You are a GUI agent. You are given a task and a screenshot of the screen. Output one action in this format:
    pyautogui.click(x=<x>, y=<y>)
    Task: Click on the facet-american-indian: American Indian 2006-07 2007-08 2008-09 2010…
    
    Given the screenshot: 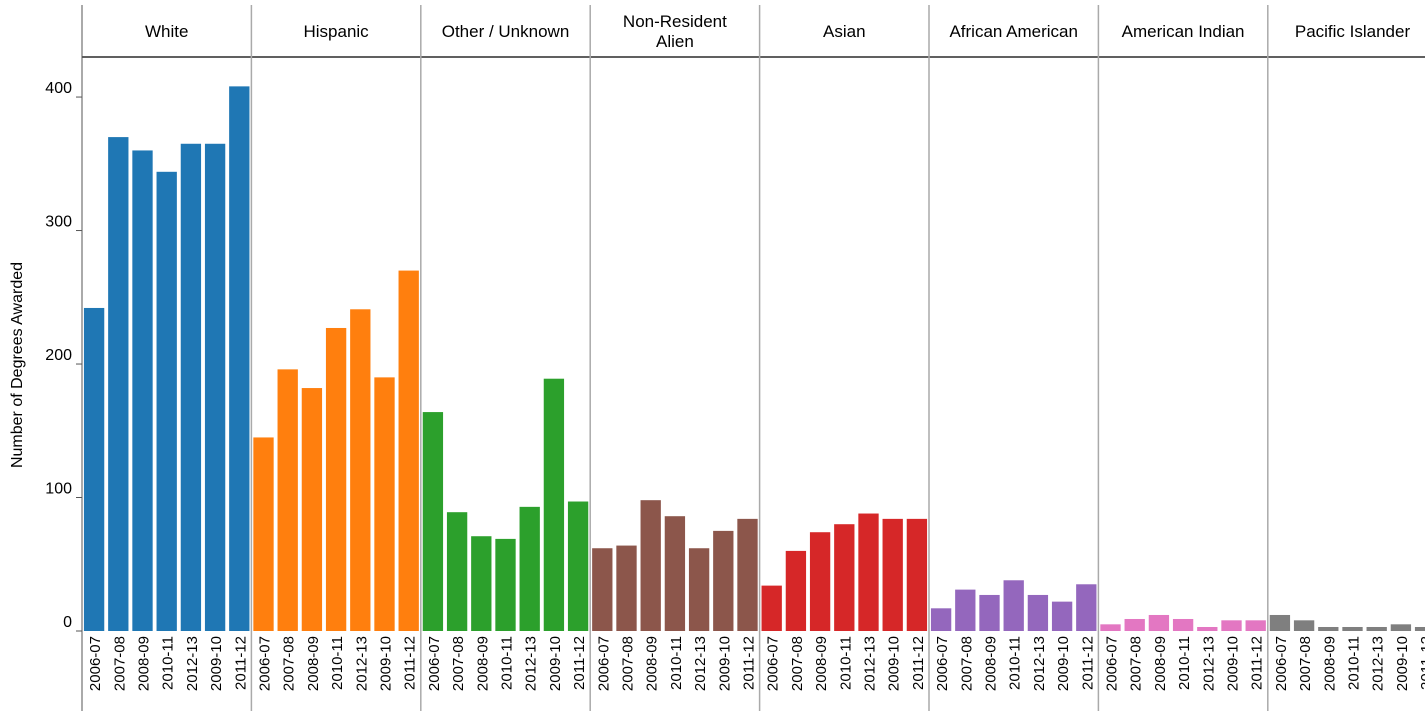 What is the action you would take?
    pyautogui.click(x=1181, y=358)
    